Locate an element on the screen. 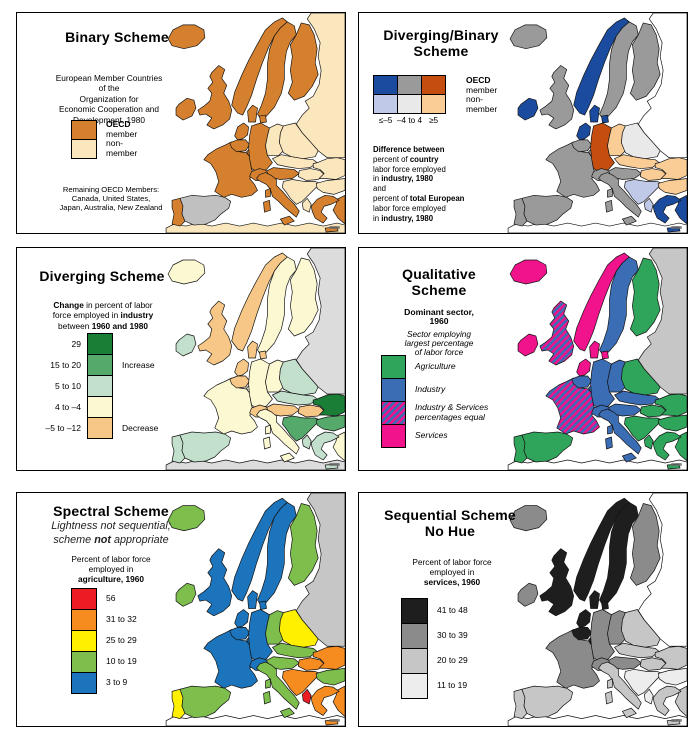 The height and width of the screenshot is (733, 700). text-segment: Industry & Services is located at coordinates (452, 407).